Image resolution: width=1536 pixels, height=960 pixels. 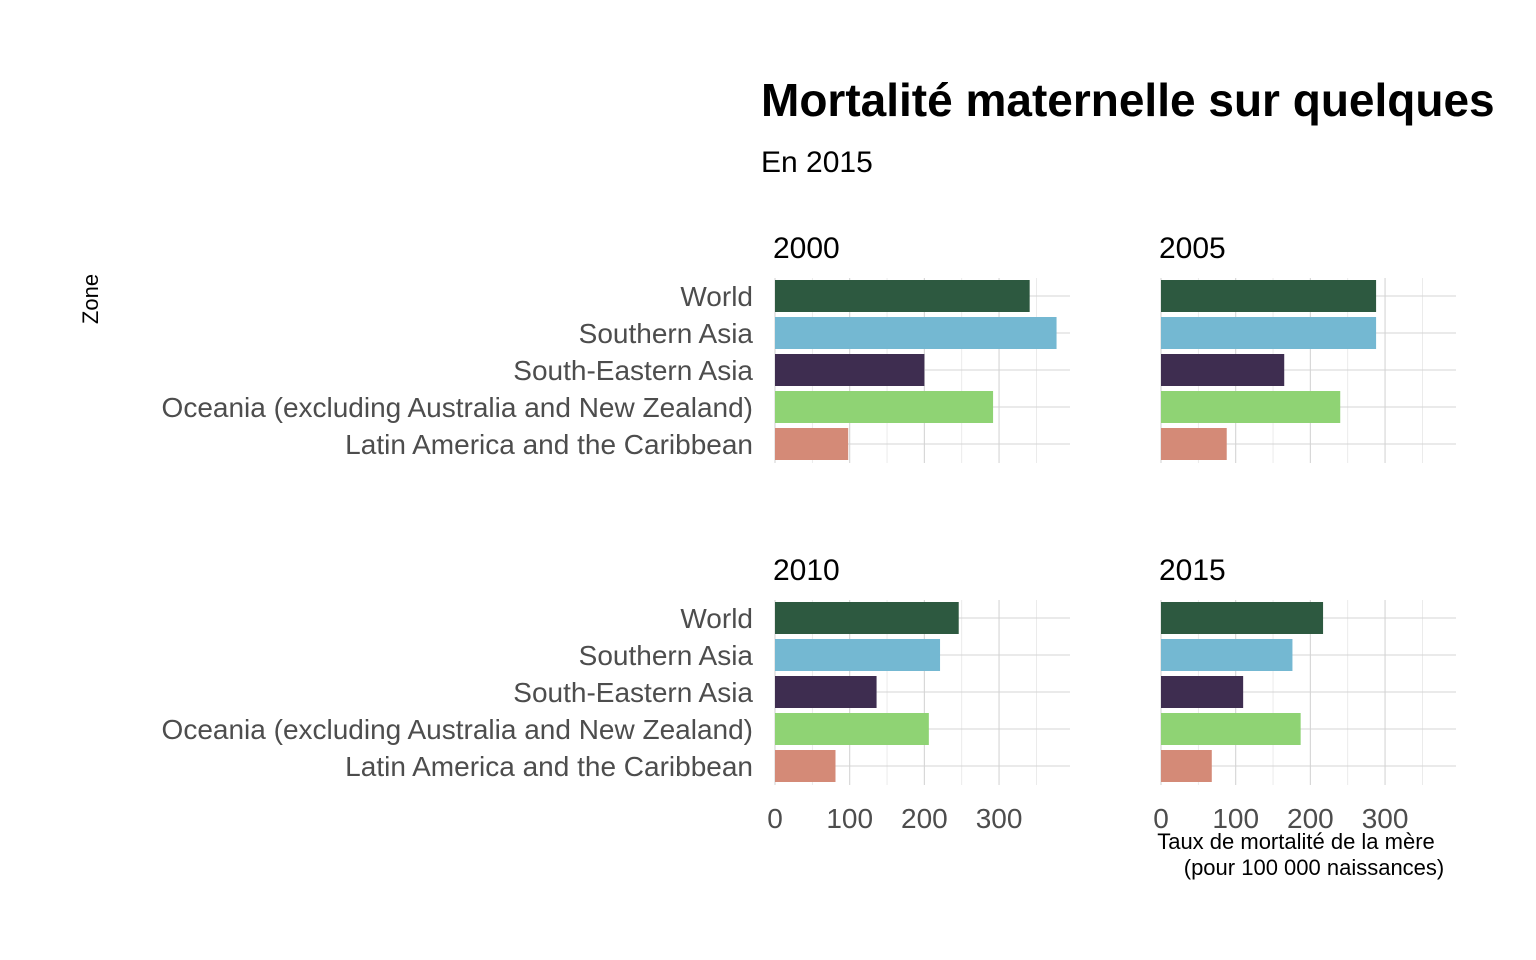 What do you see at coordinates (806, 570) in the screenshot?
I see `facet-title-2010: 2010` at bounding box center [806, 570].